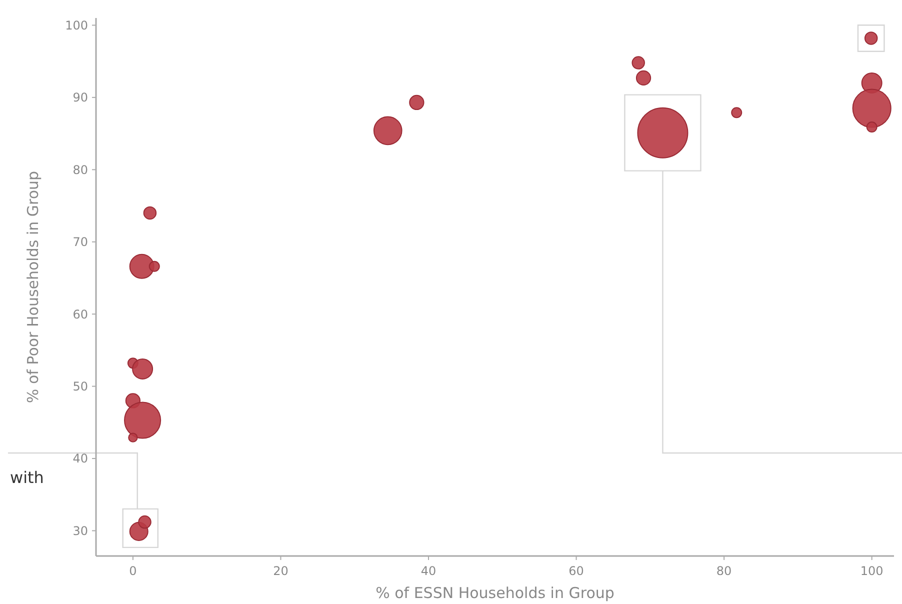 The image size is (902, 604). What do you see at coordinates (80, 97) in the screenshot?
I see `y-tick-label: 90` at bounding box center [80, 97].